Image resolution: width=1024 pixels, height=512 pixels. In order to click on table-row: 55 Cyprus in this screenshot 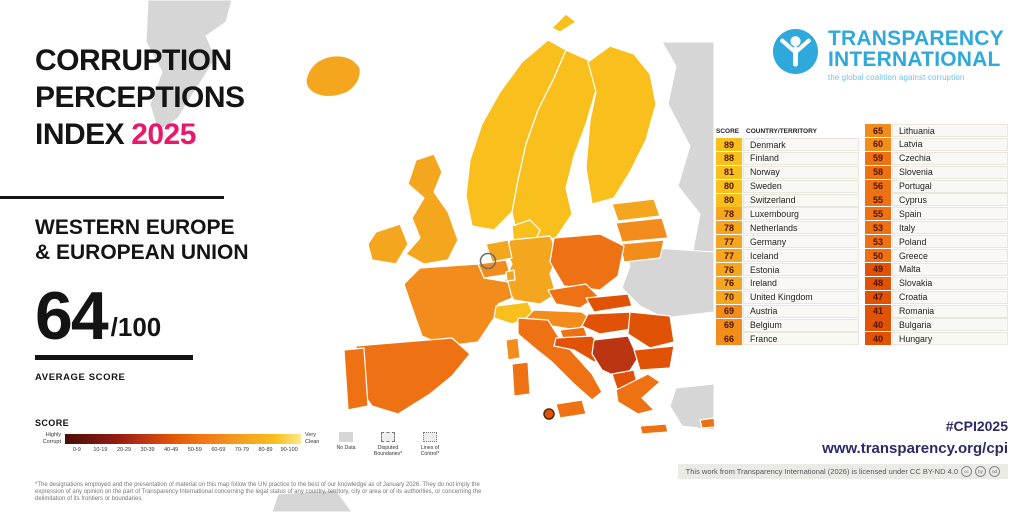, I will do `click(936, 200)`.